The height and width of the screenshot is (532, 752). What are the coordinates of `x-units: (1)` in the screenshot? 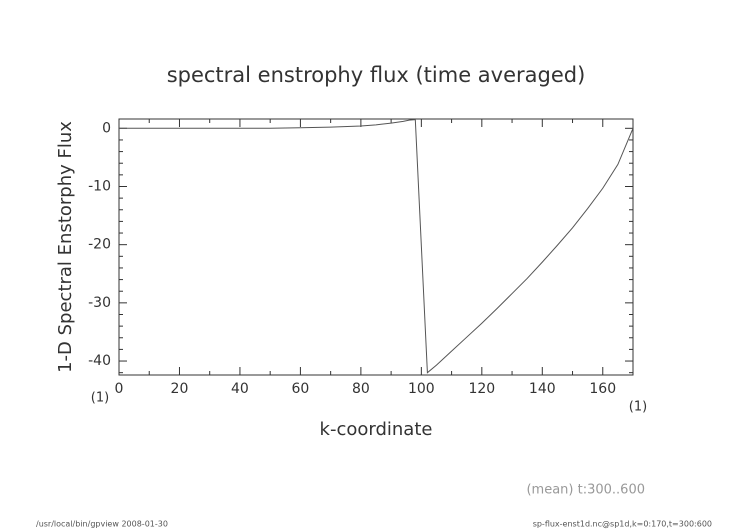 It's located at (638, 407).